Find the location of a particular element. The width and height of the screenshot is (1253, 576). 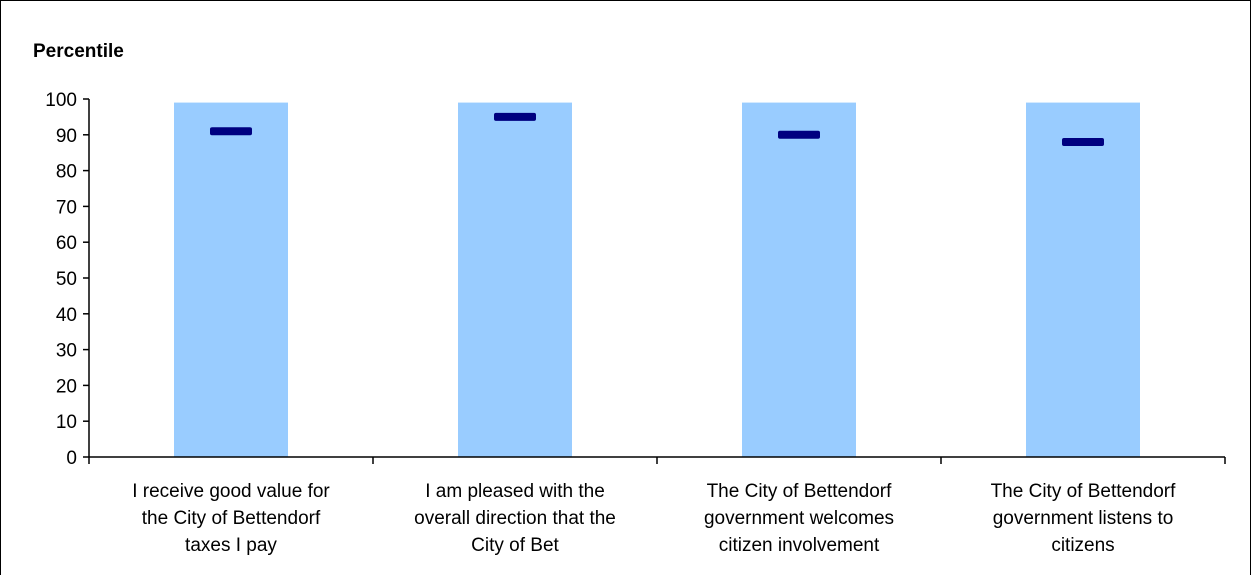

y-tick-label: 70 is located at coordinates (66, 207).